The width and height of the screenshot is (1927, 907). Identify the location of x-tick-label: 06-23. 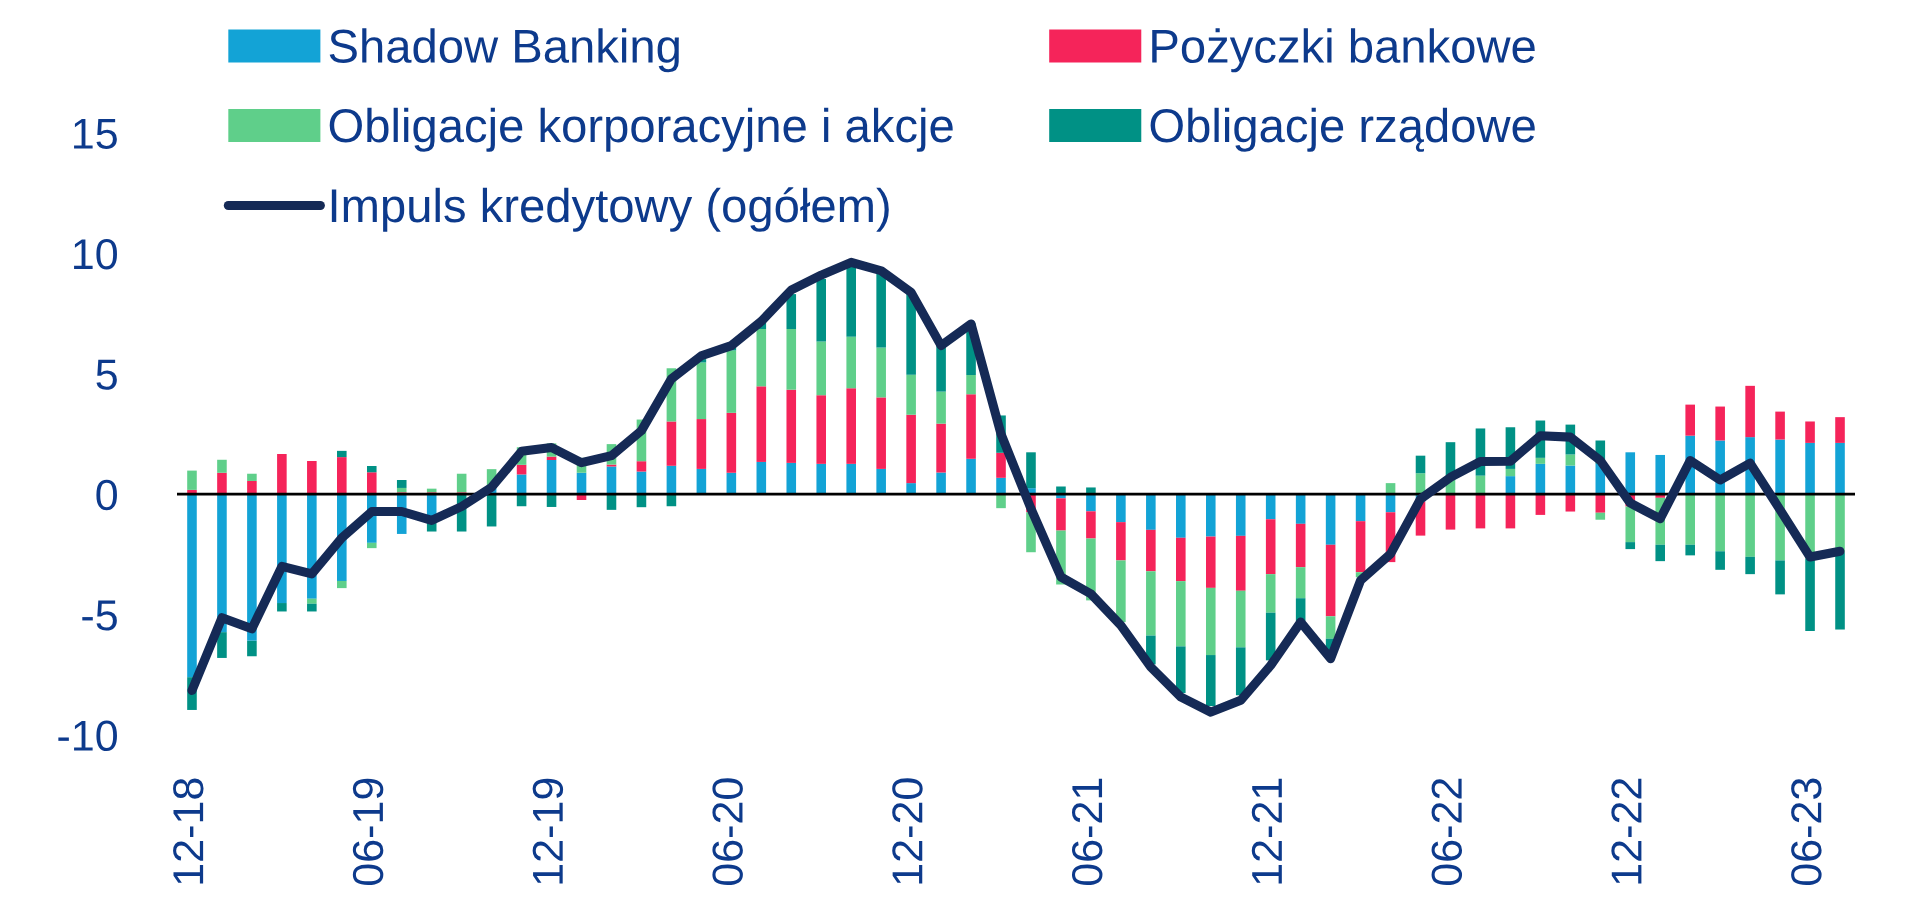
(1806, 832).